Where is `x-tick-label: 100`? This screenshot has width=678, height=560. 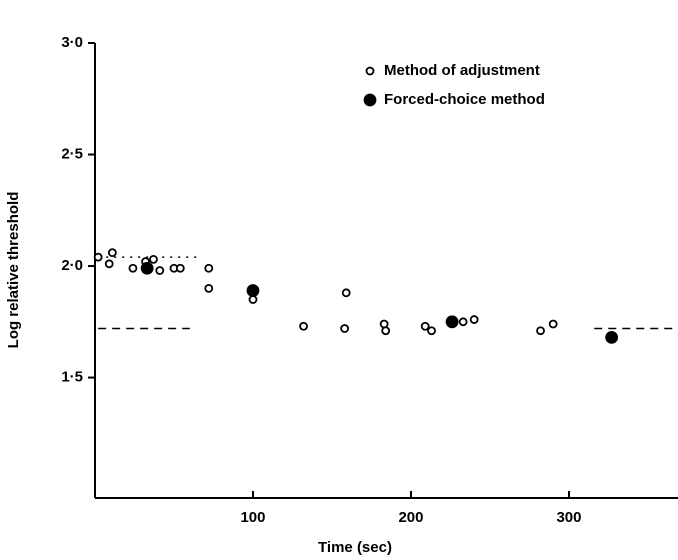 x-tick-label: 100 is located at coordinates (252, 517).